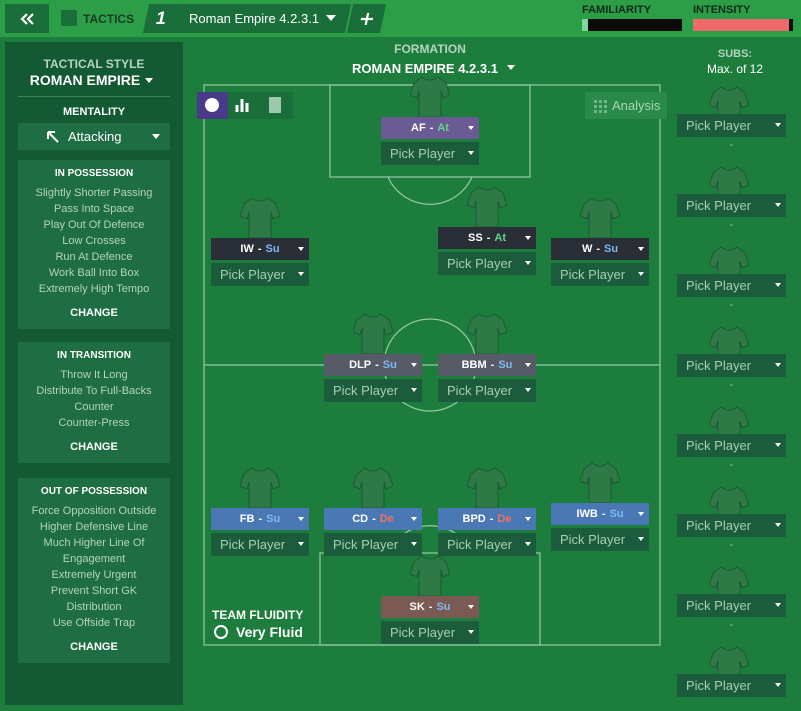 This screenshot has width=801, height=711. Describe the element at coordinates (94, 623) in the screenshot. I see `instruction: Use Offside Trap` at that location.